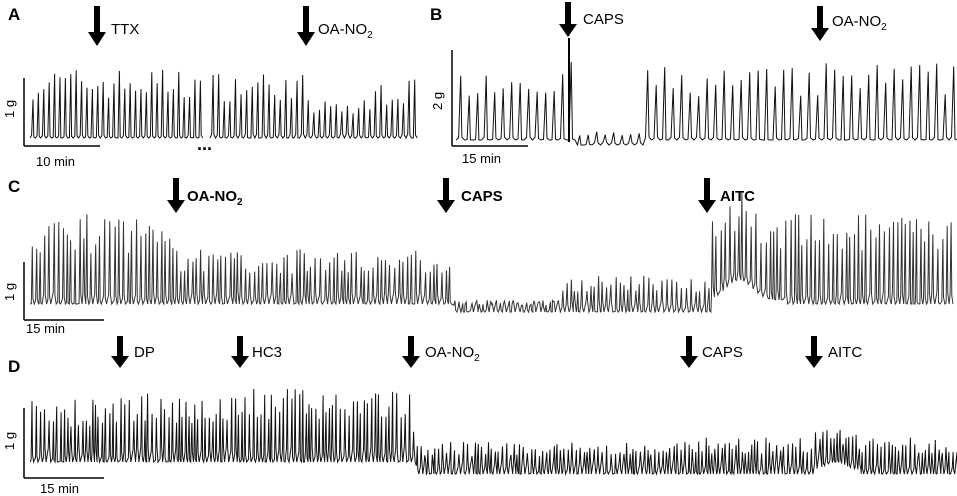 This screenshot has height=496, width=957. I want to click on event-hc3: HC3, so click(256, 352).